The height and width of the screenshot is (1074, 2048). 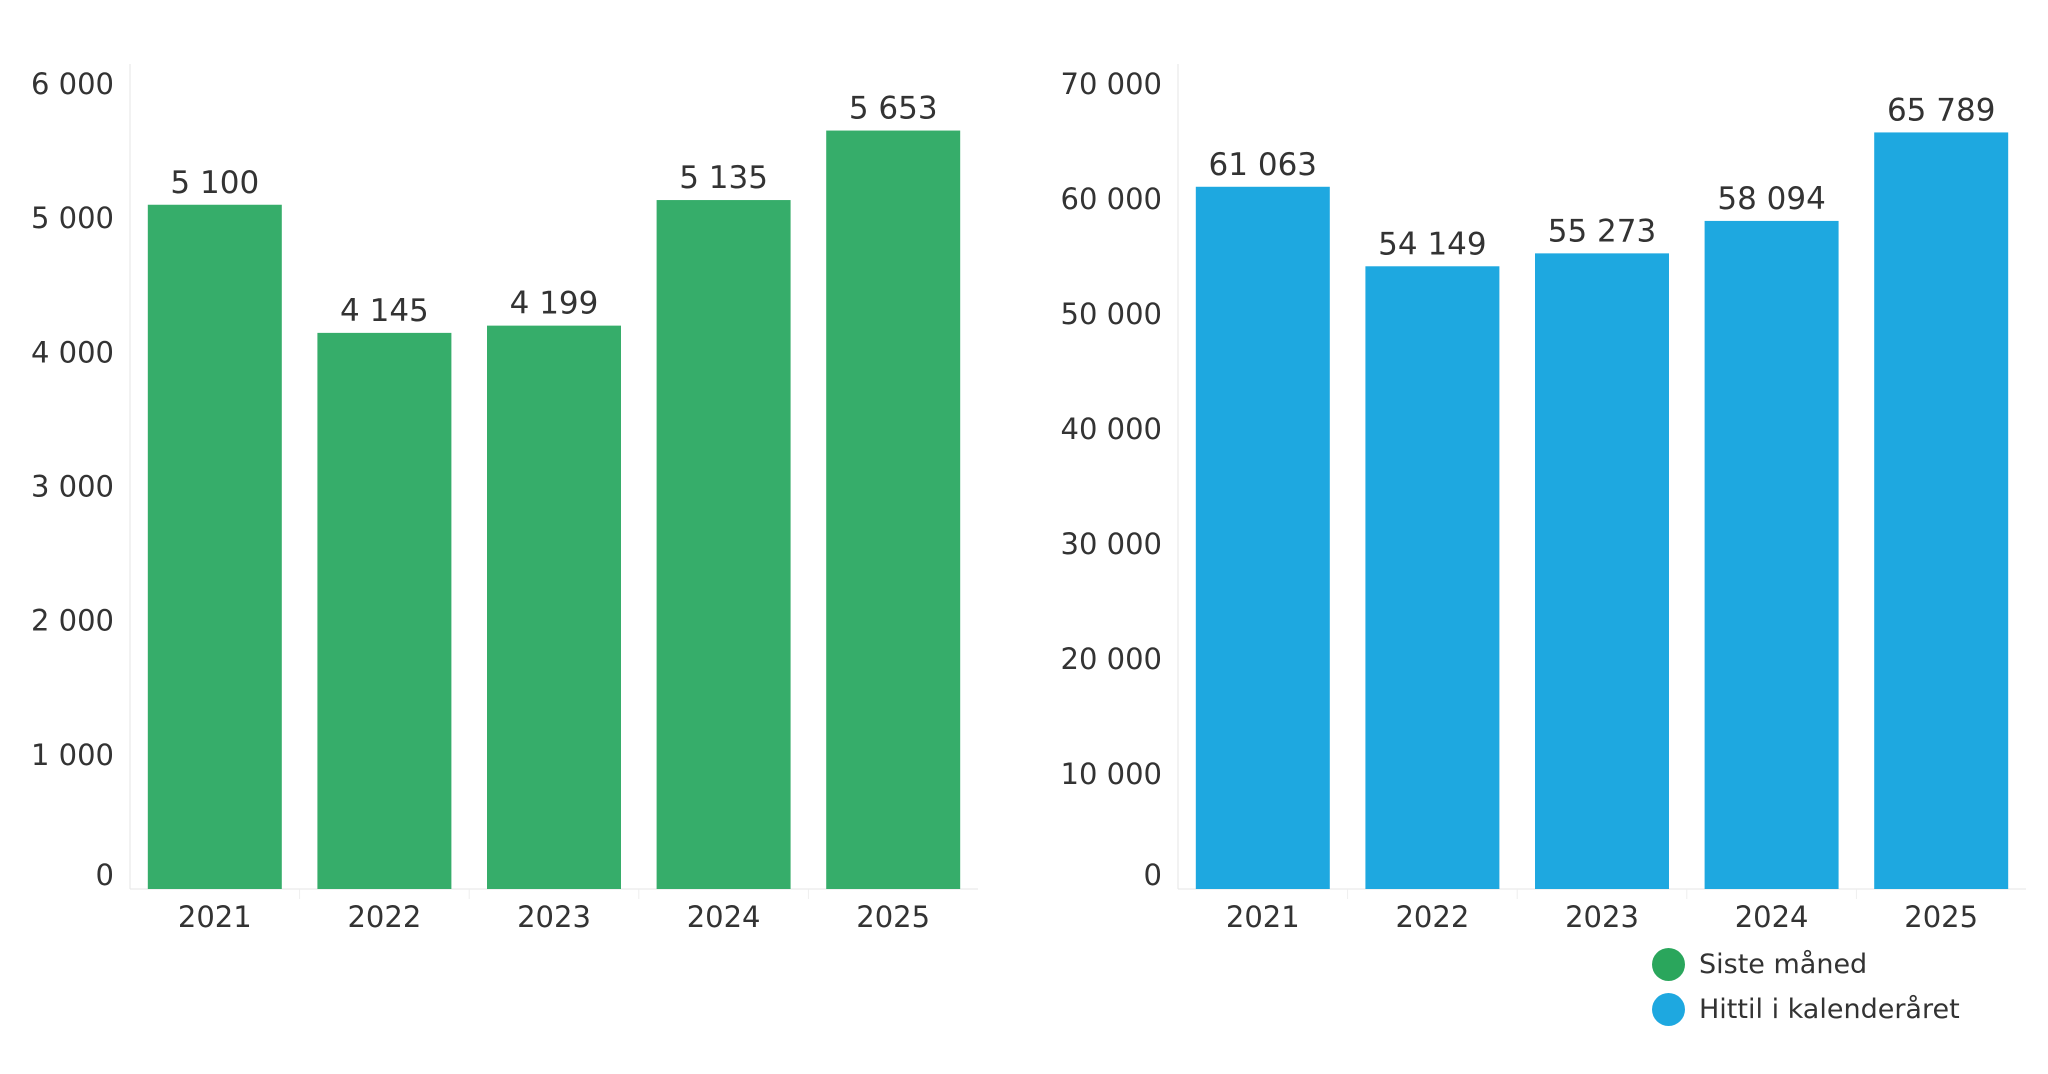 I want to click on data-label: 61 063, so click(x=1263, y=165).